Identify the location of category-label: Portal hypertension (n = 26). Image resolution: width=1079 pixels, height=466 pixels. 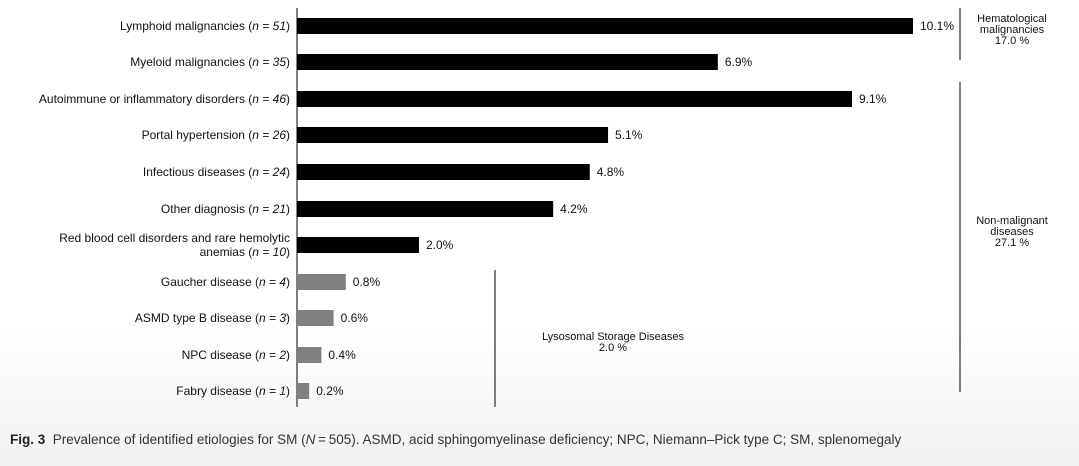
(216, 135).